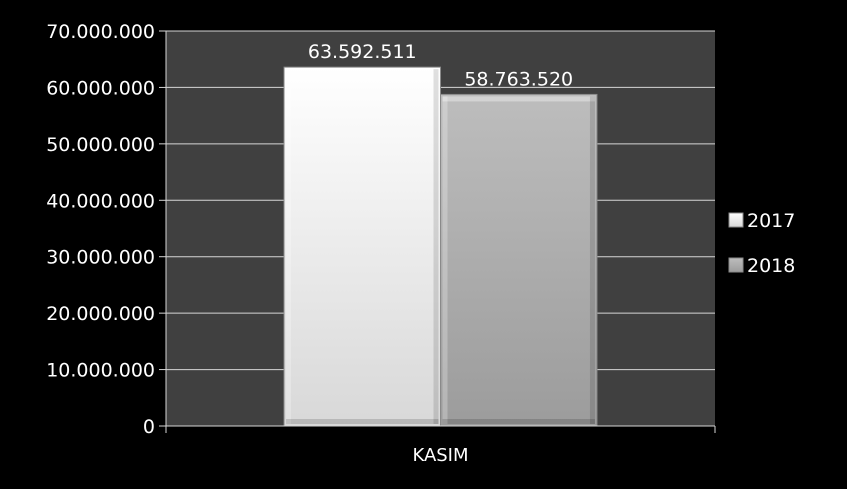 This screenshot has width=847, height=489. Describe the element at coordinates (771, 221) in the screenshot. I see `legend-label: 2017` at that location.